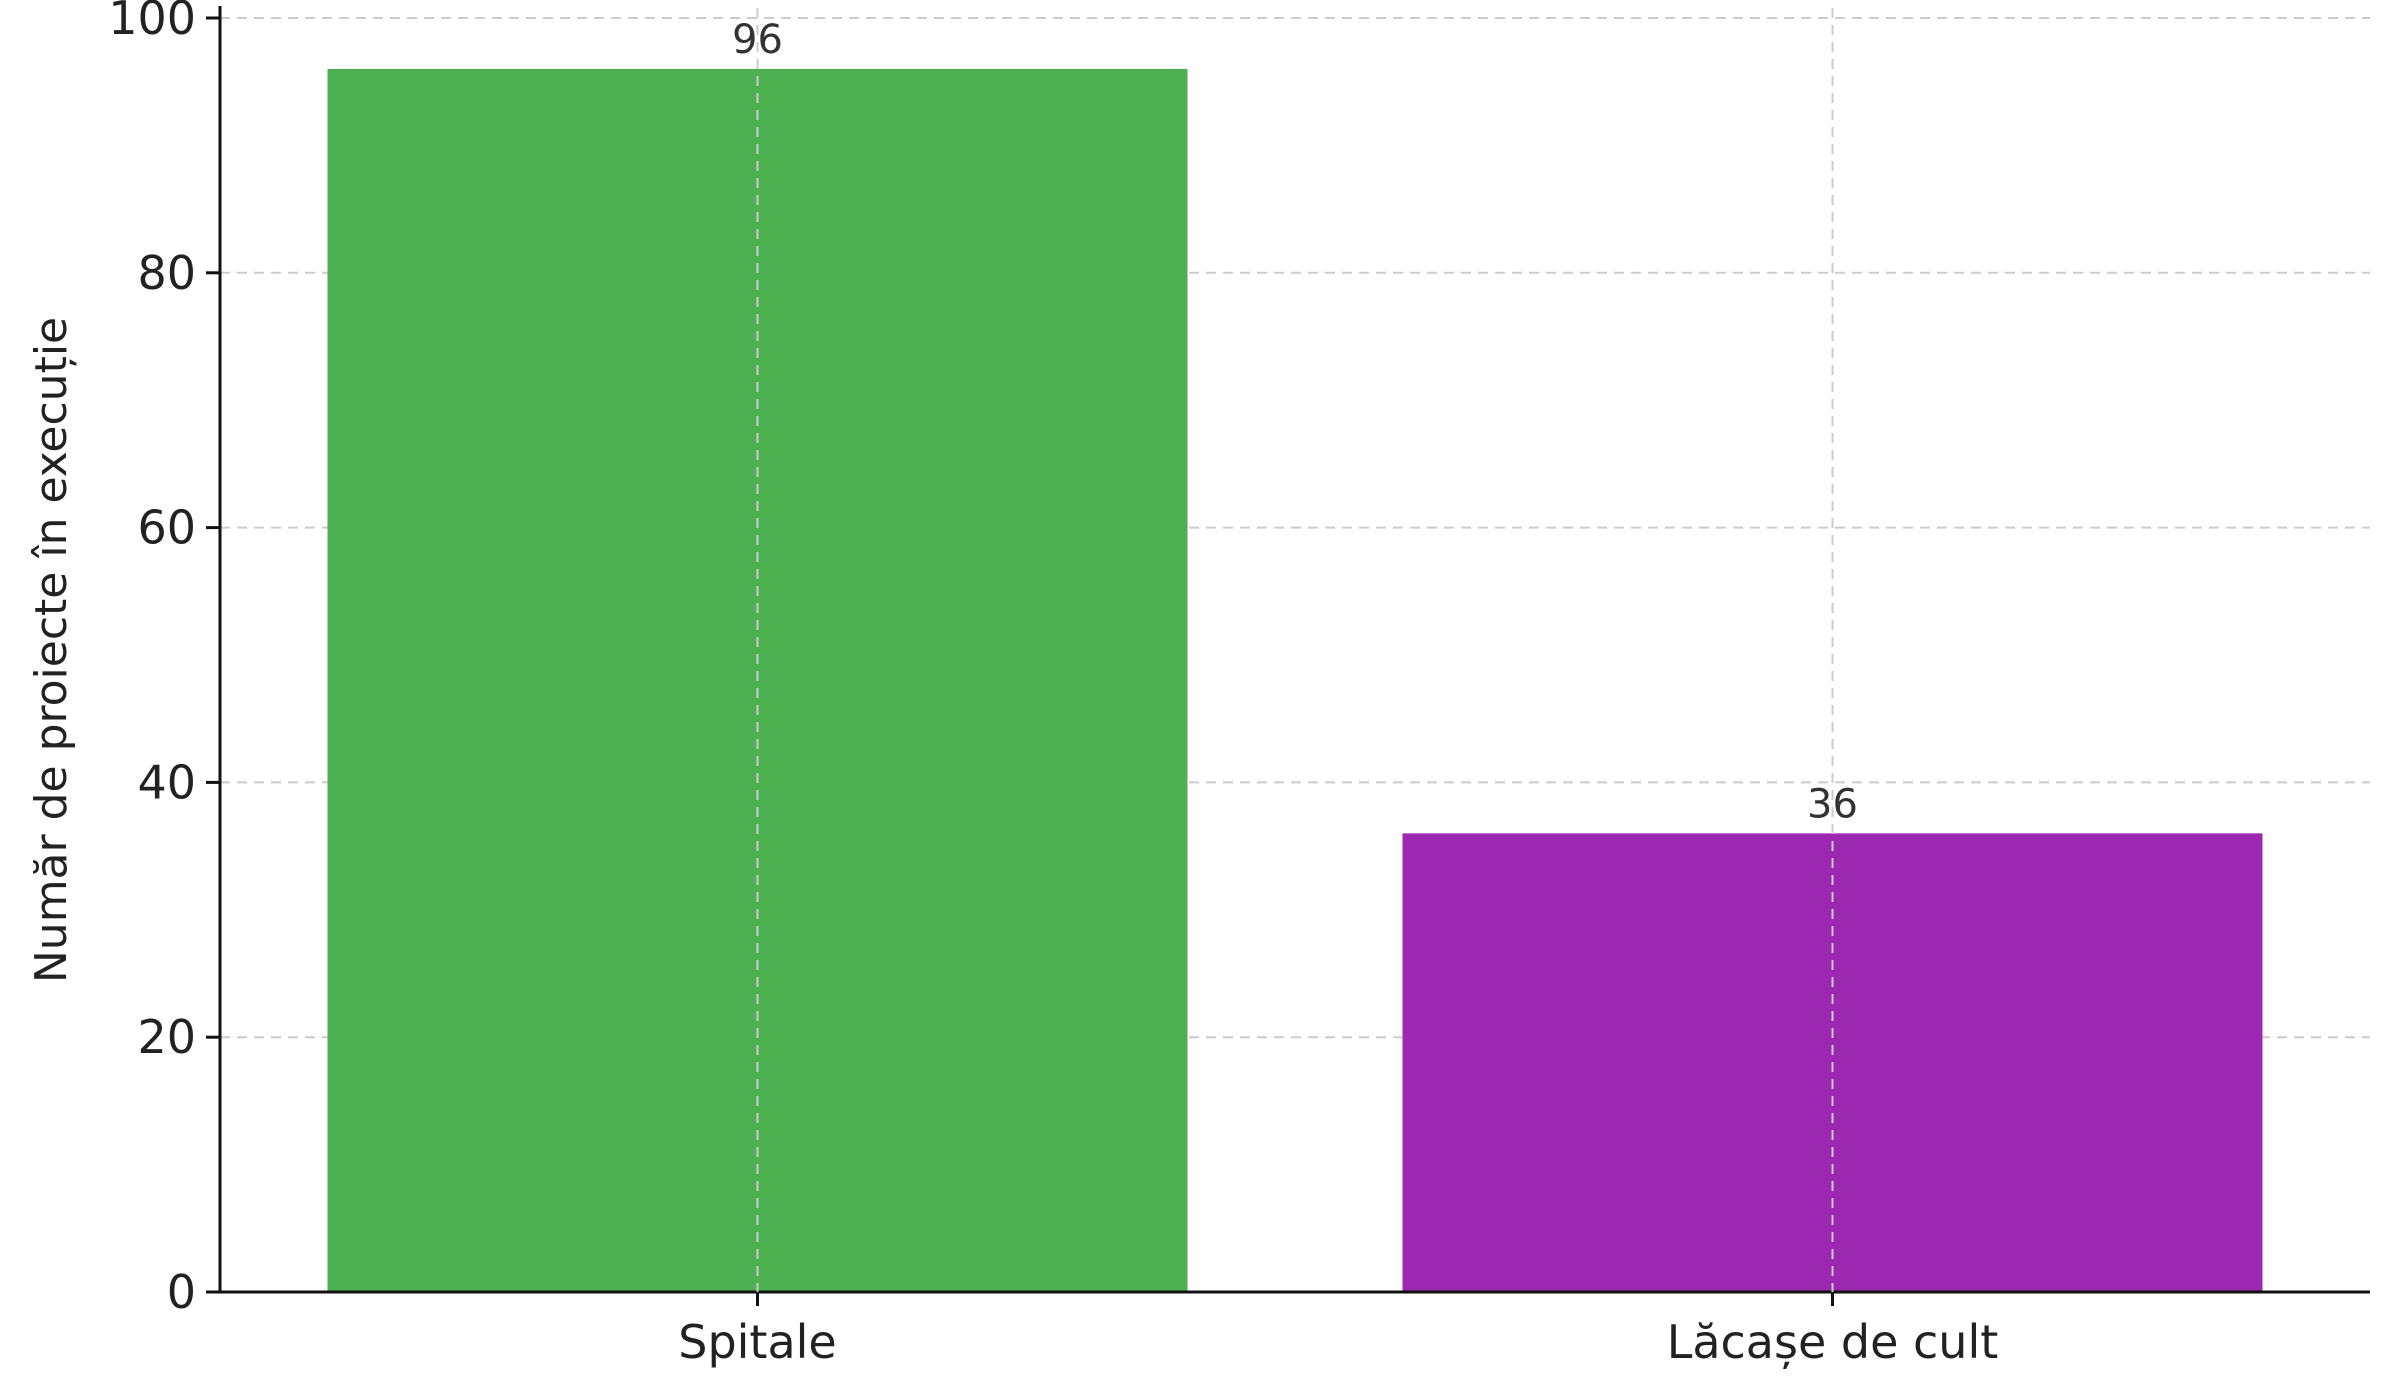  Describe the element at coordinates (166, 782) in the screenshot. I see `y-tick-label-40: 40` at that location.